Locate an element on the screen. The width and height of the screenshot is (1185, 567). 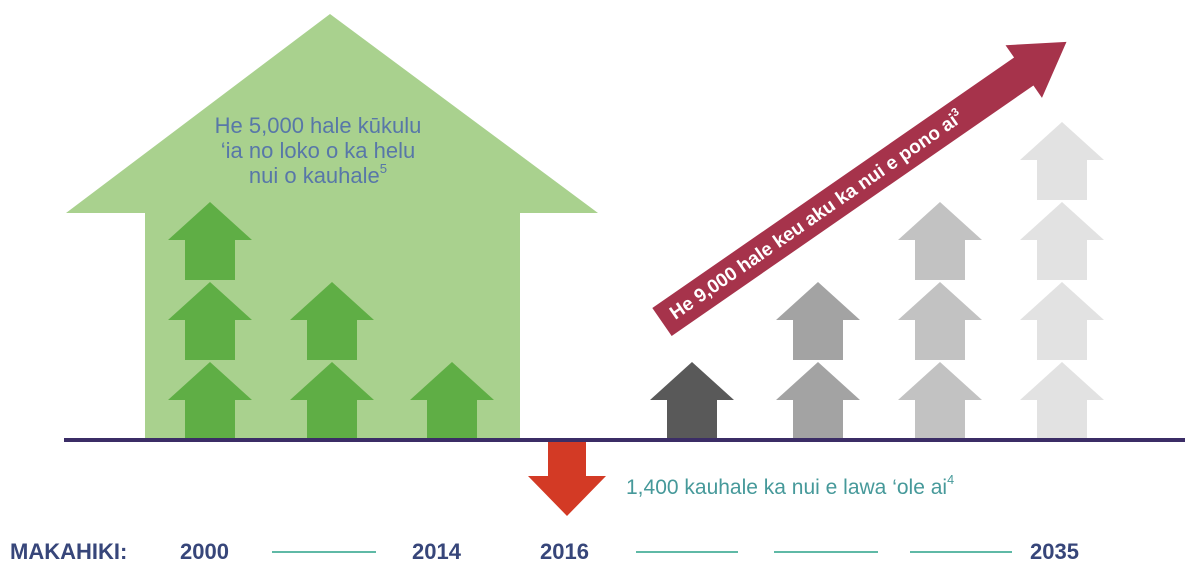
year: 2035 is located at coordinates (1054, 551).